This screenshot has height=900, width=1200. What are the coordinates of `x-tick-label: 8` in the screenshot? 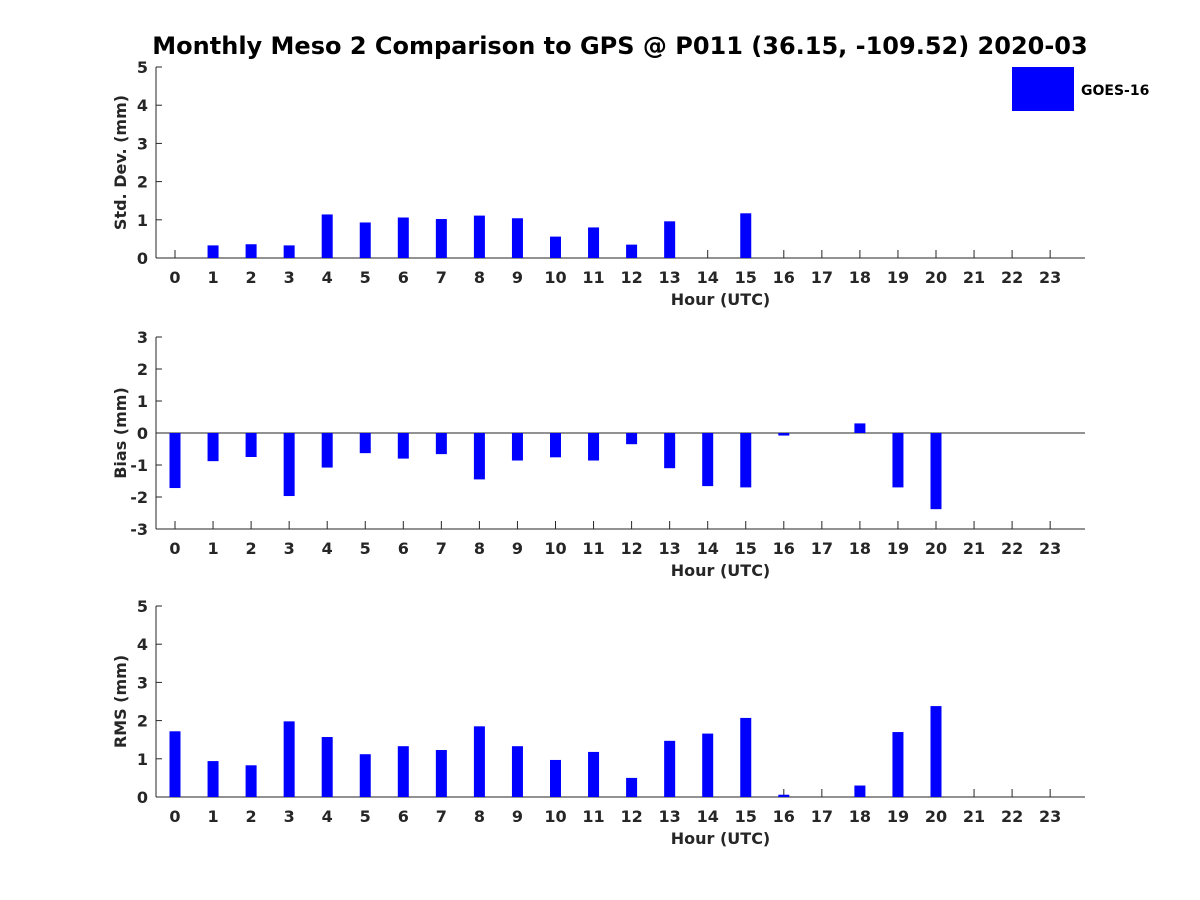 It's located at (479, 277).